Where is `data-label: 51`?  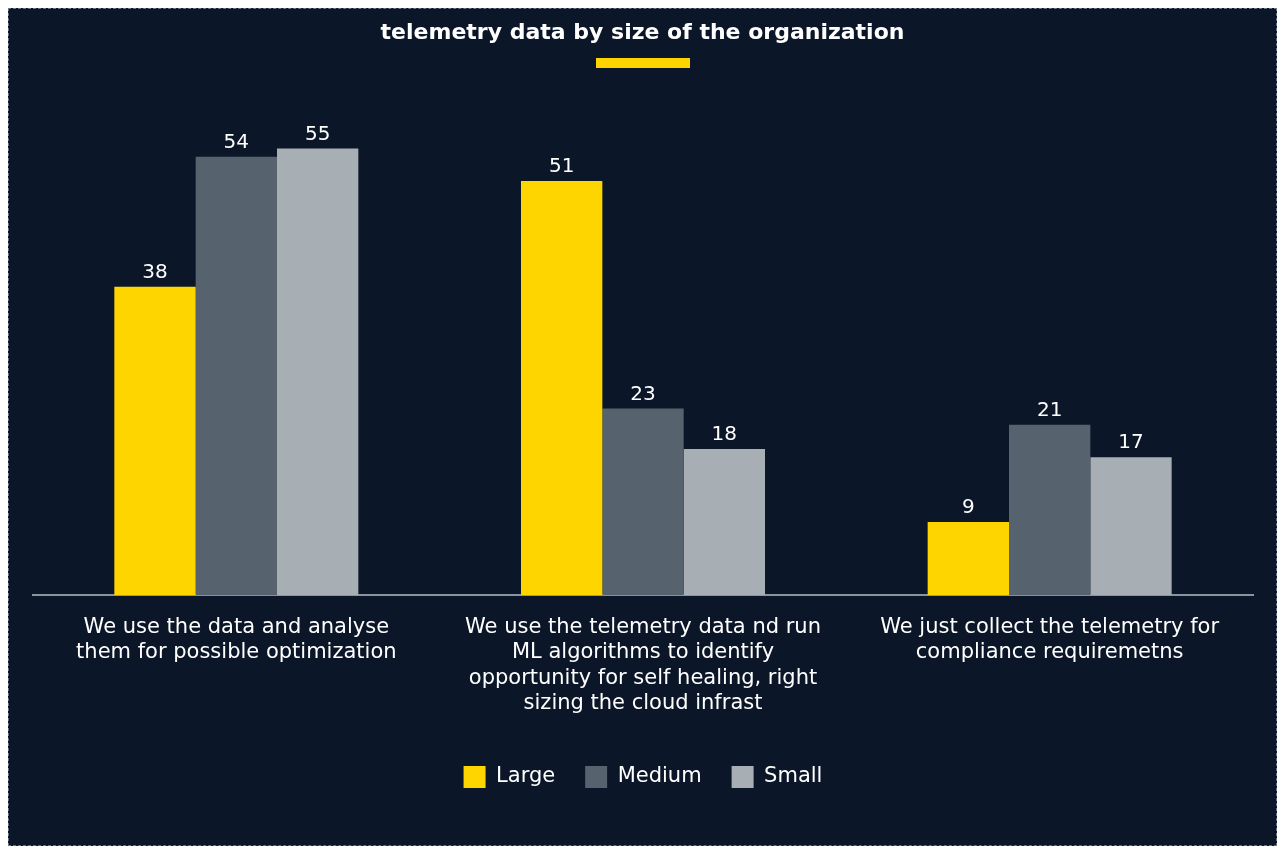
data-label: 51 is located at coordinates (561, 165).